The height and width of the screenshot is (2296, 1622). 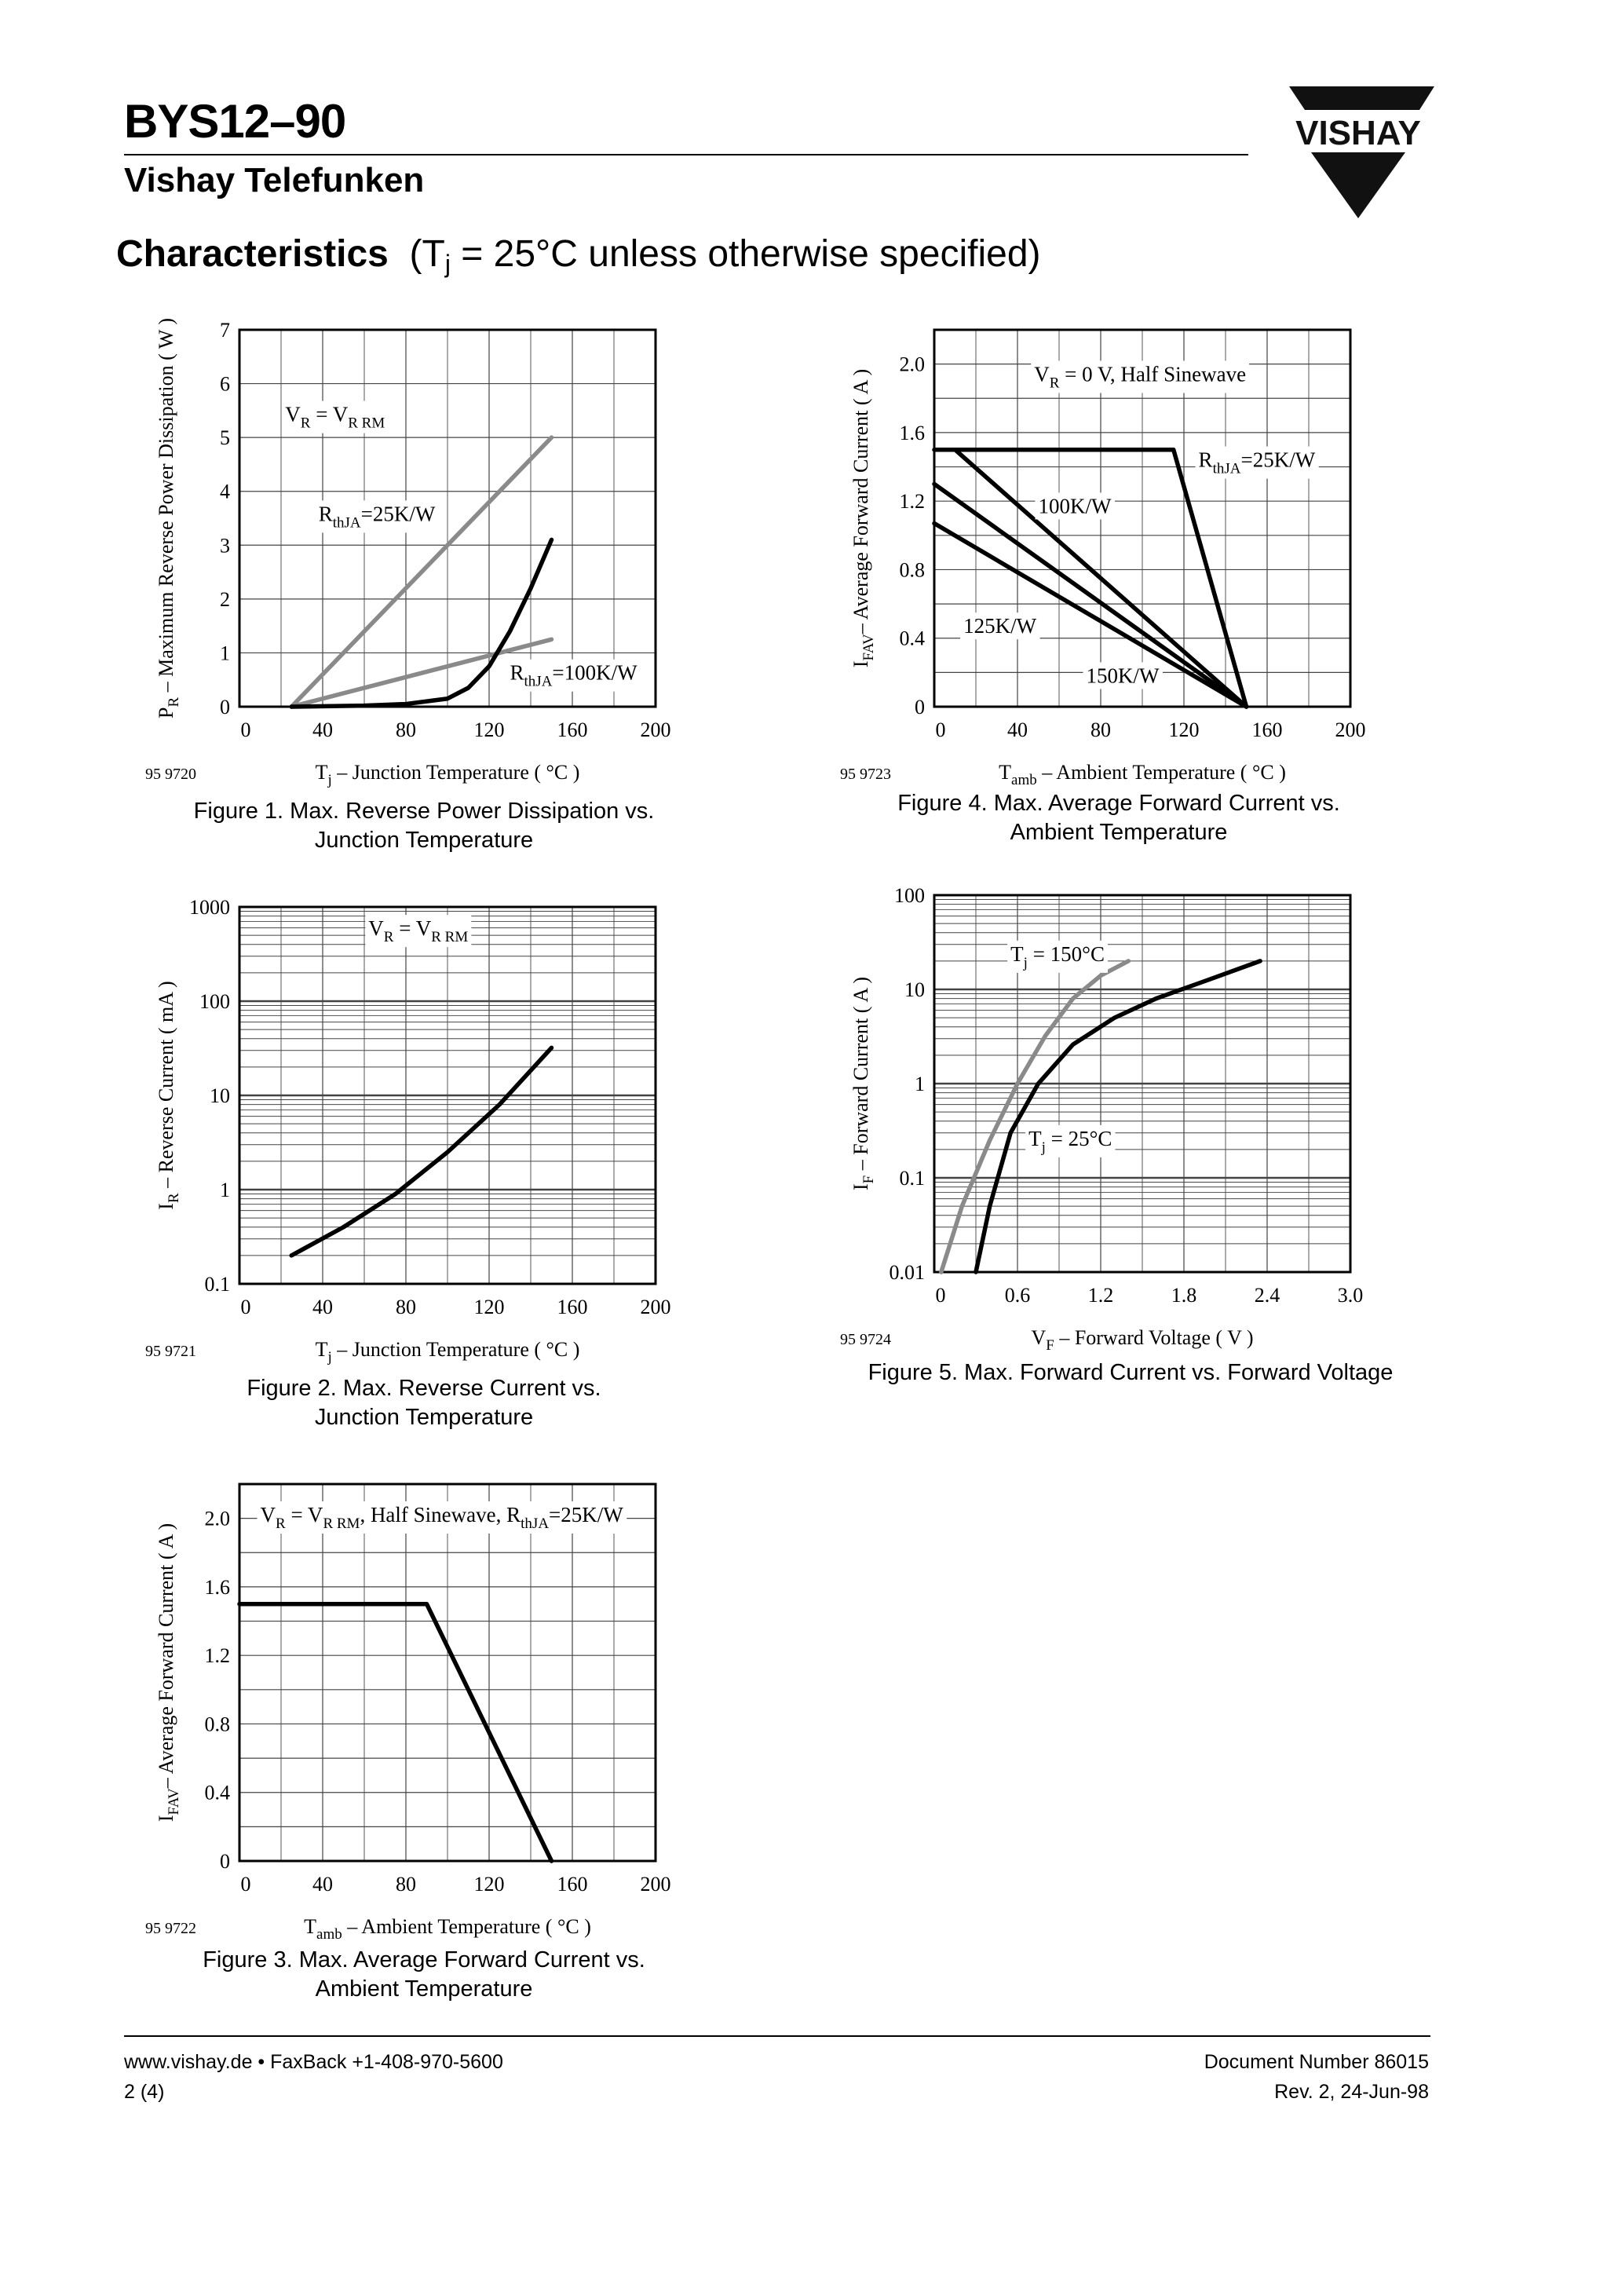 What do you see at coordinates (166, 1656) in the screenshot?
I see `y-axis-label-part: – Average Forward Current ( A )` at bounding box center [166, 1656].